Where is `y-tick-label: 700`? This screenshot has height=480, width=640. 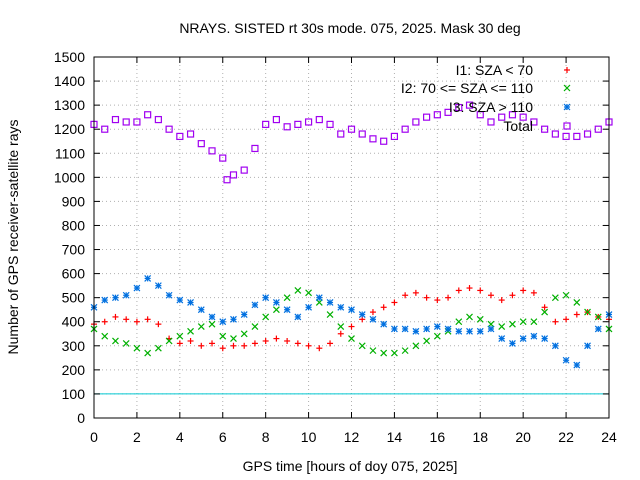 y-tick-label: 700 is located at coordinates (74, 250).